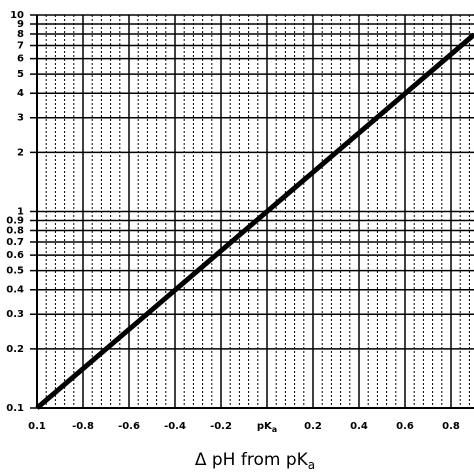 This screenshot has height=474, width=474. What do you see at coordinates (15, 231) in the screenshot?
I see `y-tick-label: 0.8` at bounding box center [15, 231].